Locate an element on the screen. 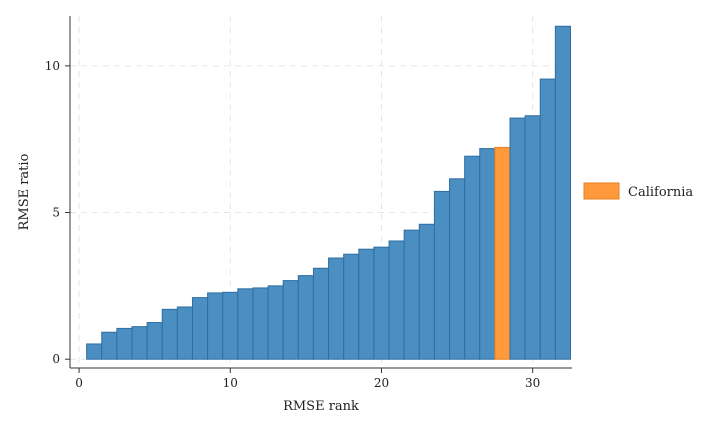 The width and height of the screenshot is (720, 432). legend: California is located at coordinates (638, 191).